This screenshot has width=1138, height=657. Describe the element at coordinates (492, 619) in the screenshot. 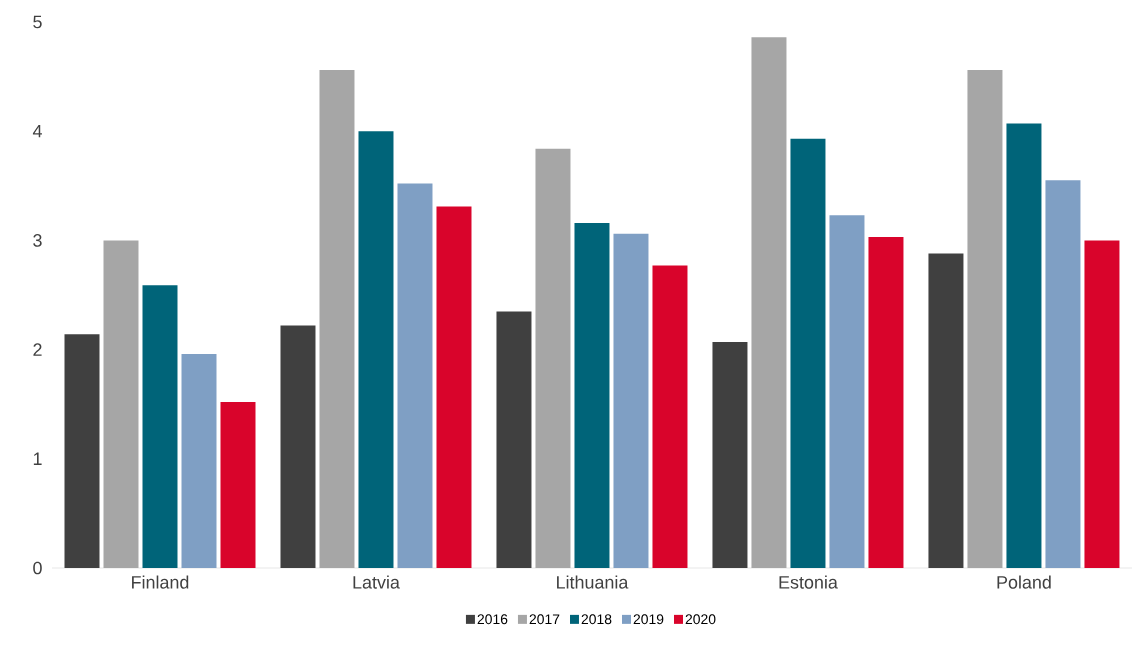

I see `legend-label: 2016` at that location.